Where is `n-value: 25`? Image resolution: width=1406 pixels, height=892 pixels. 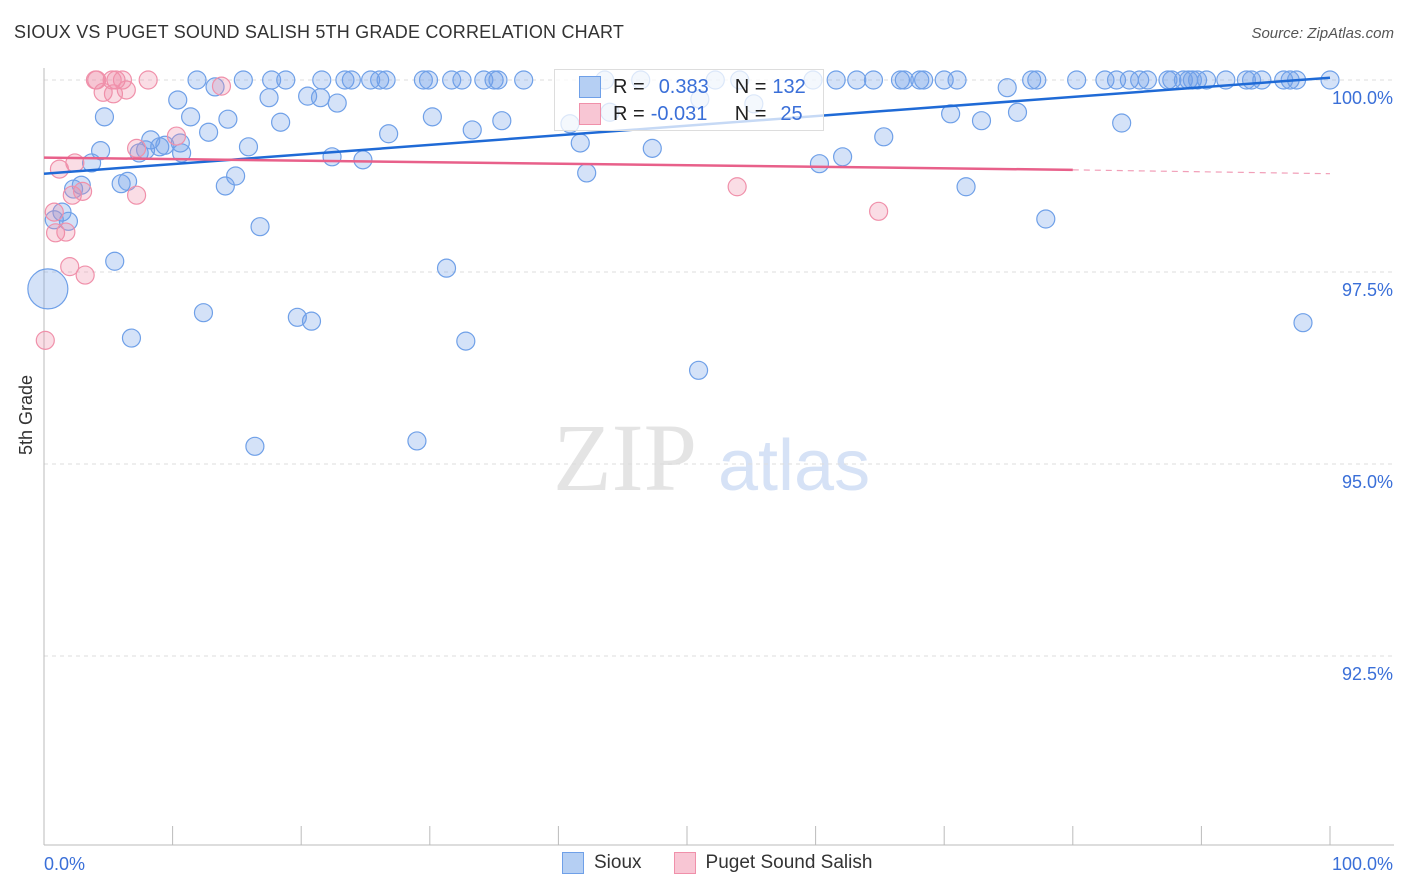 n-value: 25 is located at coordinates (791, 113).